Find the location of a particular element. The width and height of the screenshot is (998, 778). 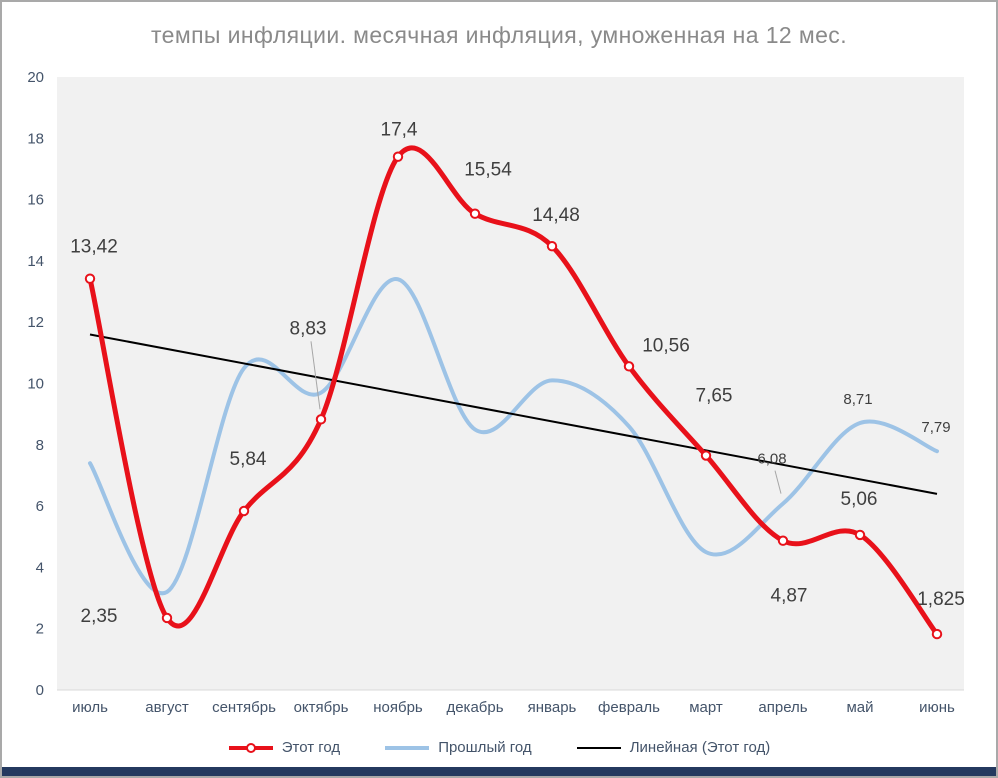

legend-line-sample-trendline-icon is located at coordinates (598, 747).